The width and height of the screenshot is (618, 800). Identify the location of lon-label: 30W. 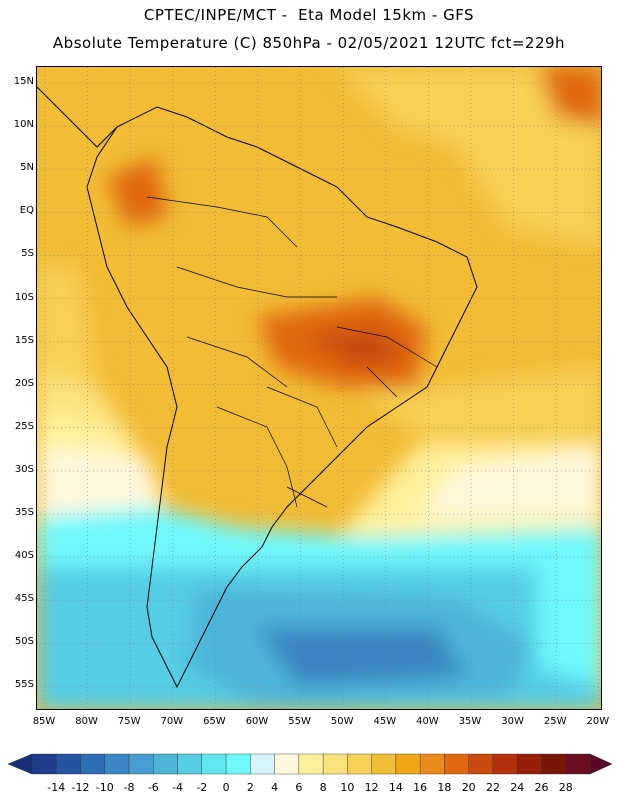
(512, 721).